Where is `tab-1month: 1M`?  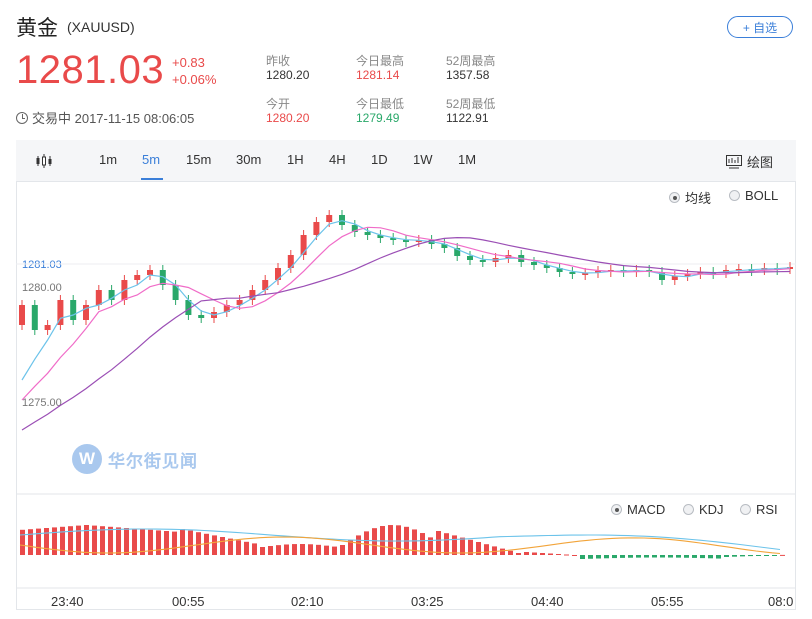 tab-1month: 1M is located at coordinates (467, 159).